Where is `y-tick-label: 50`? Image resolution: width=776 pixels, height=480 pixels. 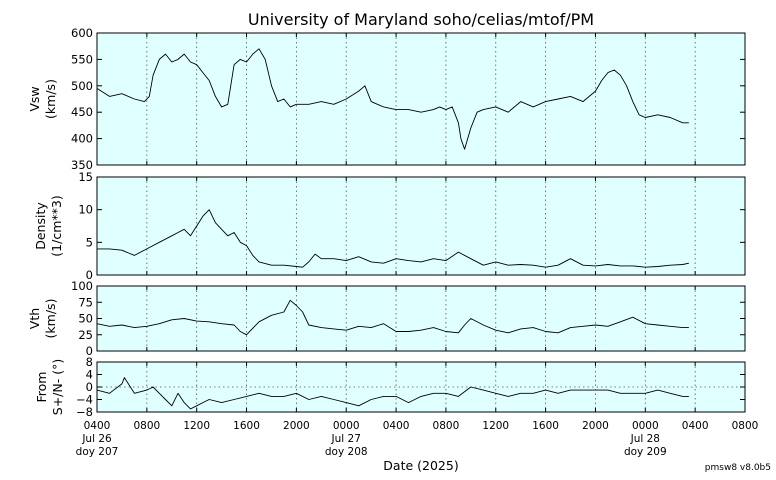
y-tick-label: 50 is located at coordinates (85, 319).